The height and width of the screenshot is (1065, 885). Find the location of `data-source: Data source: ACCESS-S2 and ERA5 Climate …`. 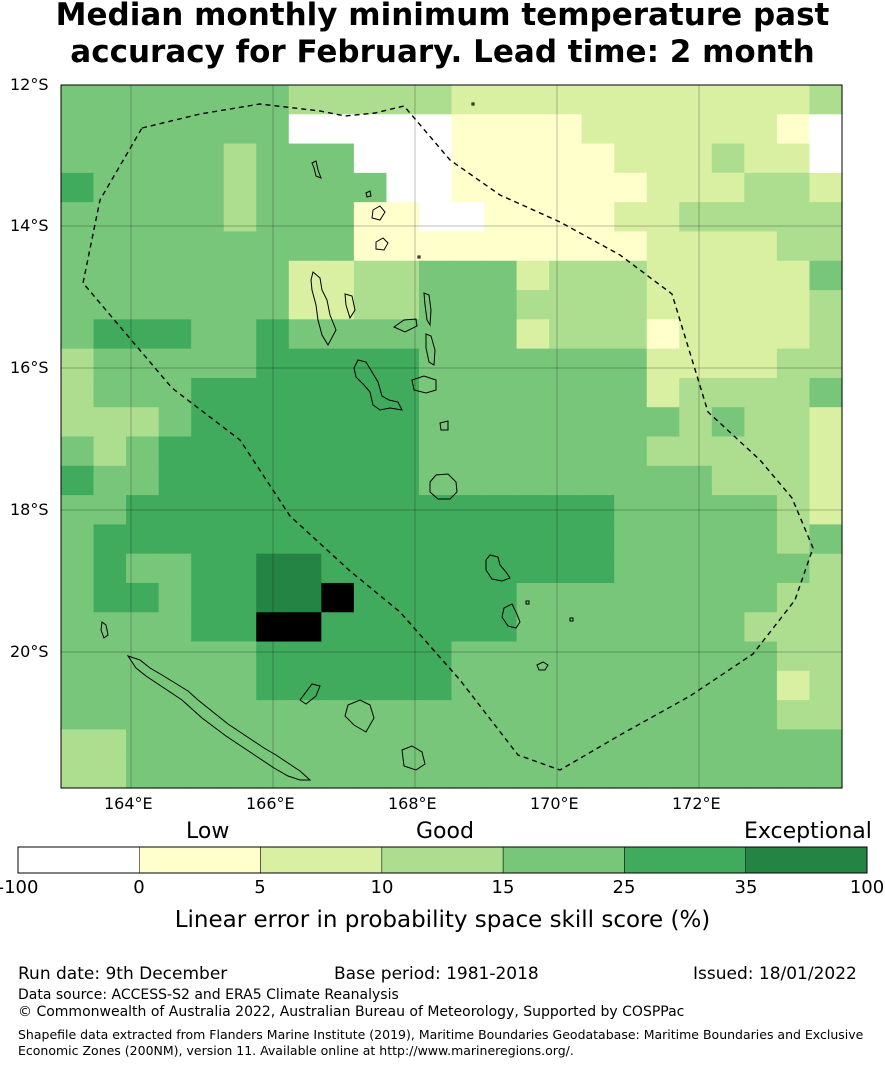

data-source: Data source: ACCESS-S2 and ERA5 Climate … is located at coordinates (208, 995).